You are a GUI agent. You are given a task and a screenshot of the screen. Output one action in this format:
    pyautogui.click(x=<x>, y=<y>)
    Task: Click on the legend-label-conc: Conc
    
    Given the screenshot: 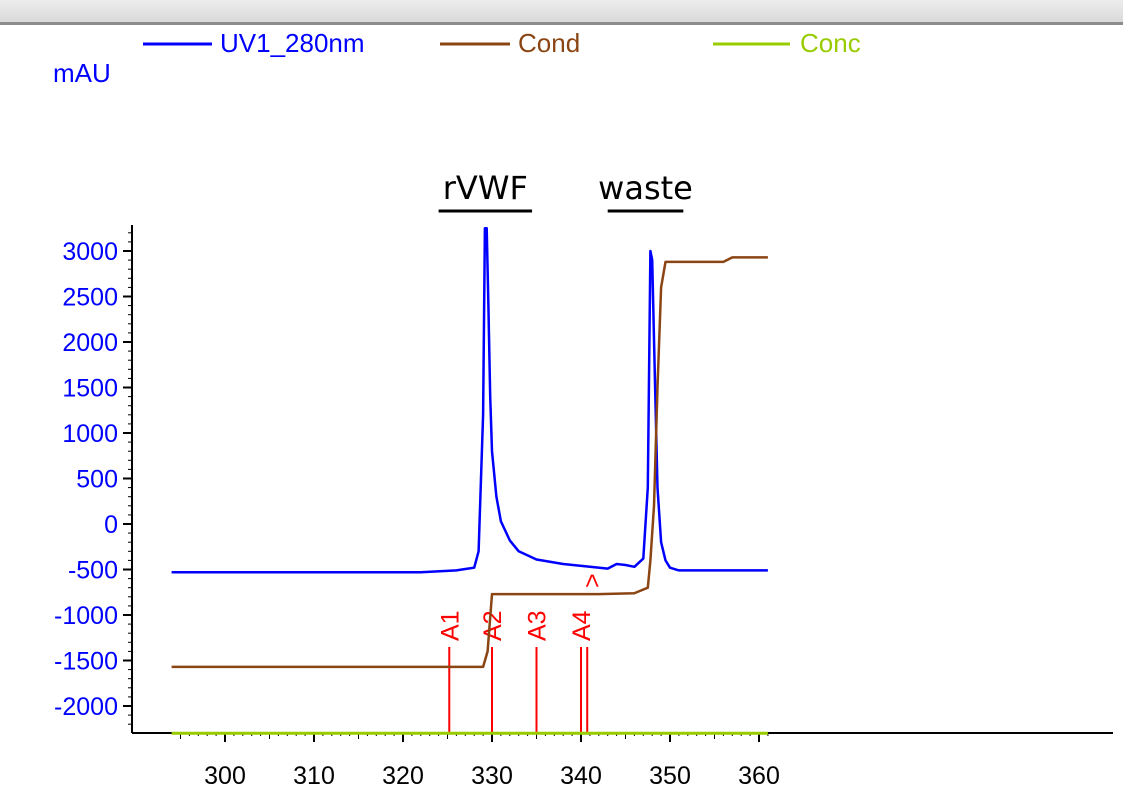 What is the action you would take?
    pyautogui.click(x=830, y=43)
    